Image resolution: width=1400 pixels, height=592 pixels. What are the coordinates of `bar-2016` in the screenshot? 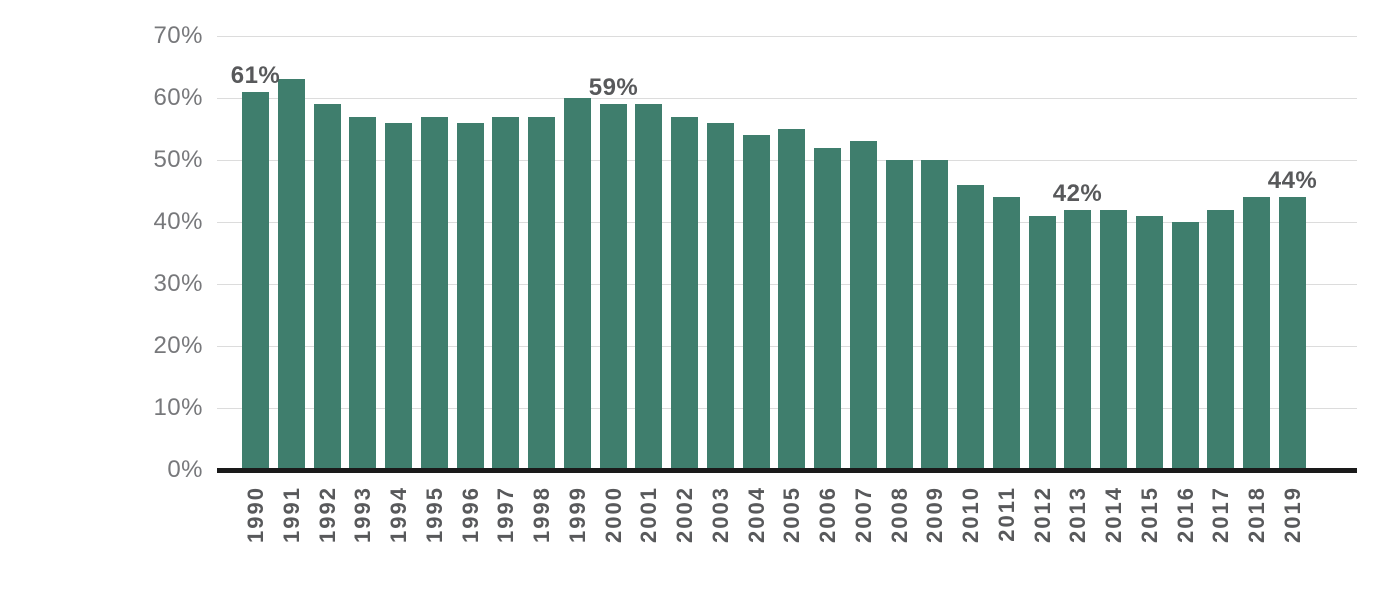 It's located at (1185, 346).